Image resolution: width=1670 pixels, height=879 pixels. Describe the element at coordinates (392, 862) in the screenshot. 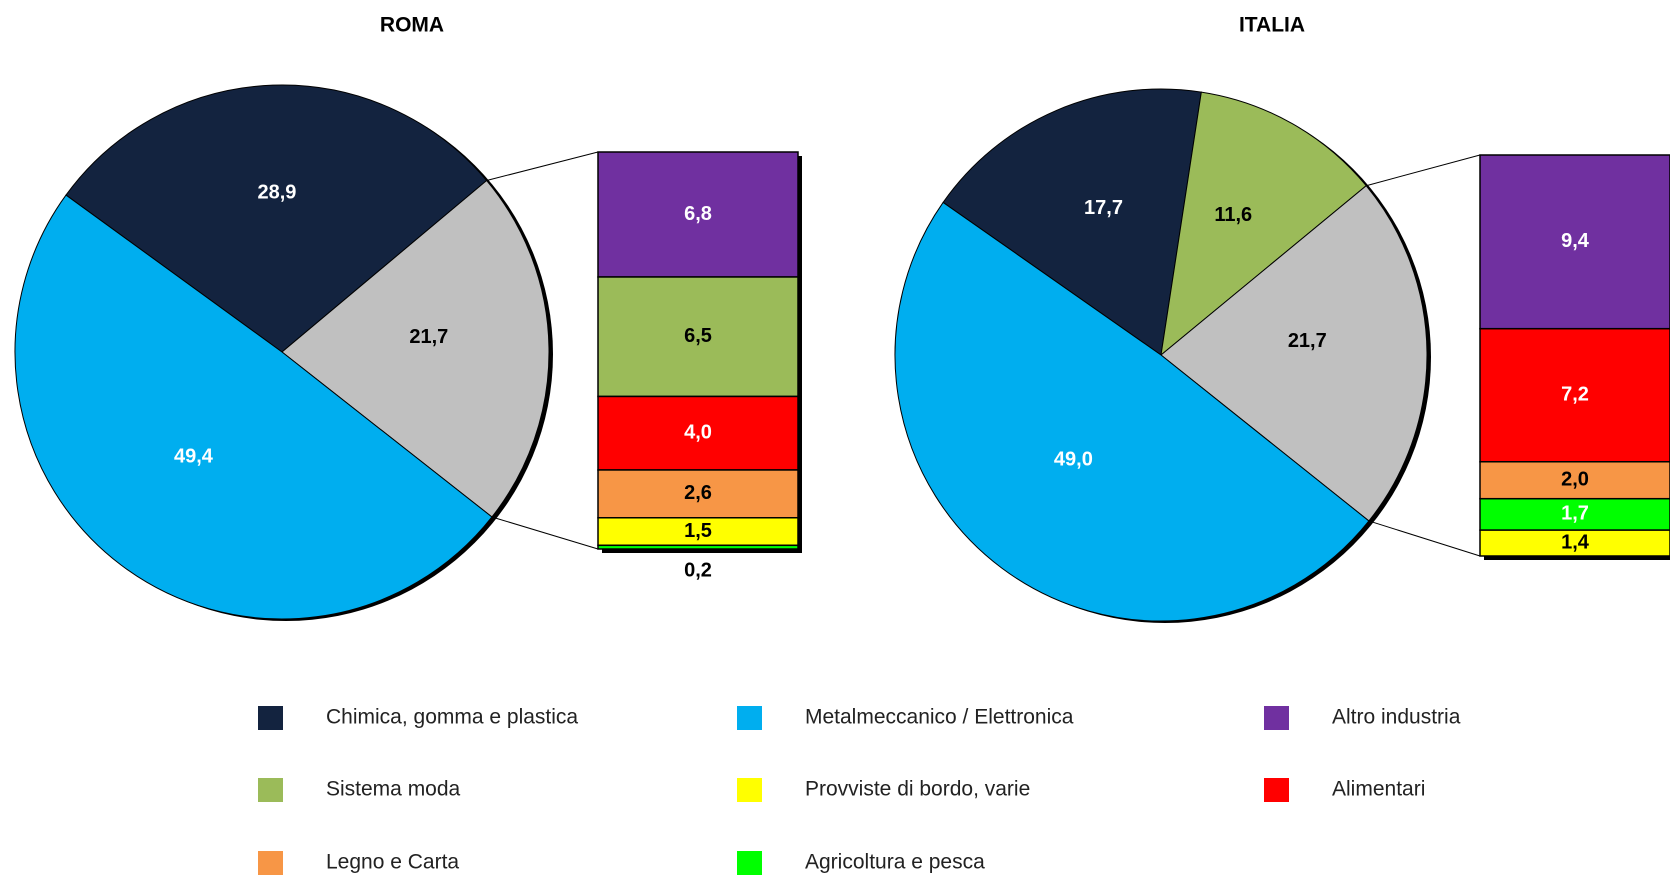

I see `legend-label: Legno e Carta` at that location.